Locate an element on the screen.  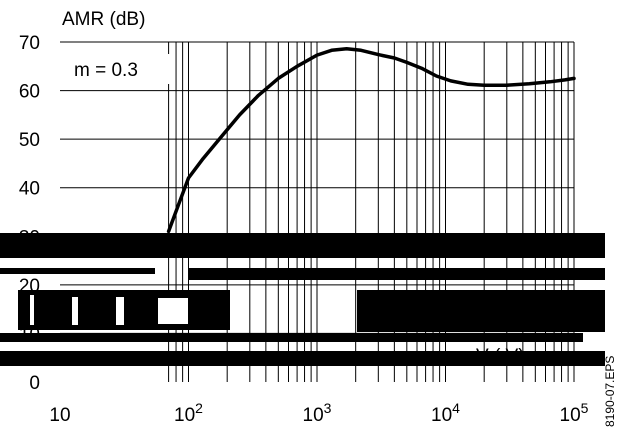
y-tick-label: 30 is located at coordinates (29, 237).